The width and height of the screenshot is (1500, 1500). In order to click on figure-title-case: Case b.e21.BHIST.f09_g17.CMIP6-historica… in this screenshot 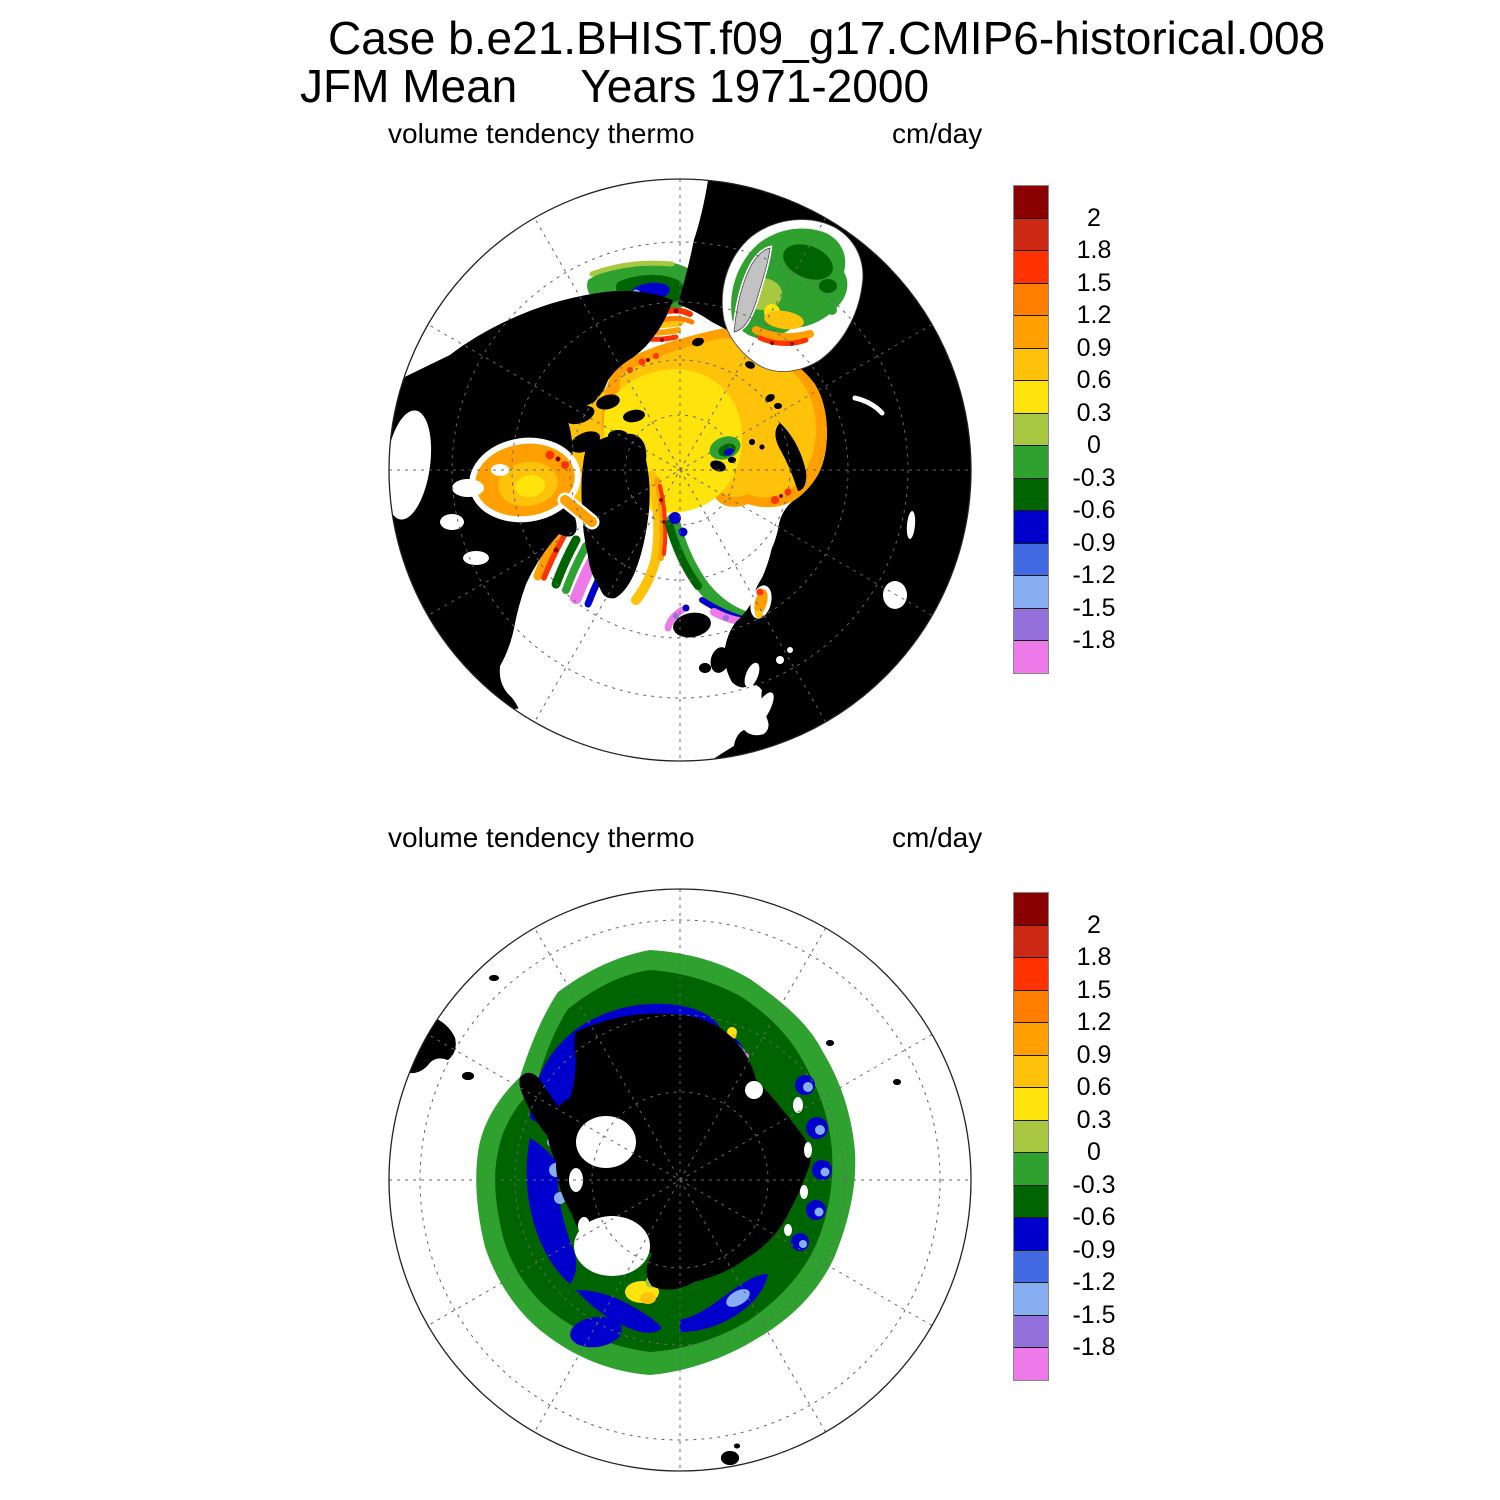, I will do `click(827, 38)`.